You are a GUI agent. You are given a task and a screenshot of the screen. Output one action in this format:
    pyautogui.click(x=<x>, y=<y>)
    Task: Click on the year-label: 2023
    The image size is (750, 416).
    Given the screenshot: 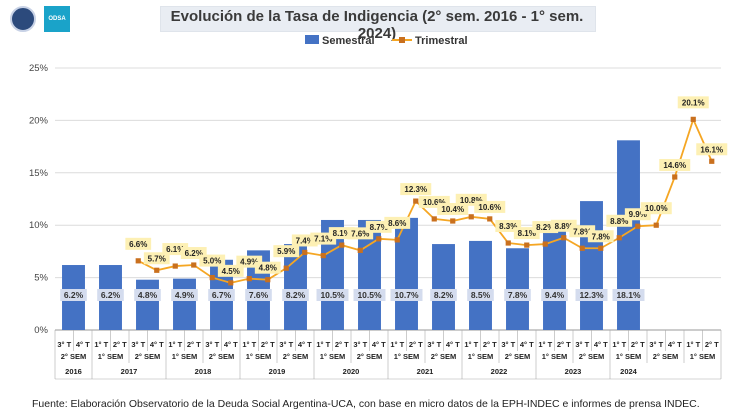 What is the action you would take?
    pyautogui.click(x=573, y=371)
    